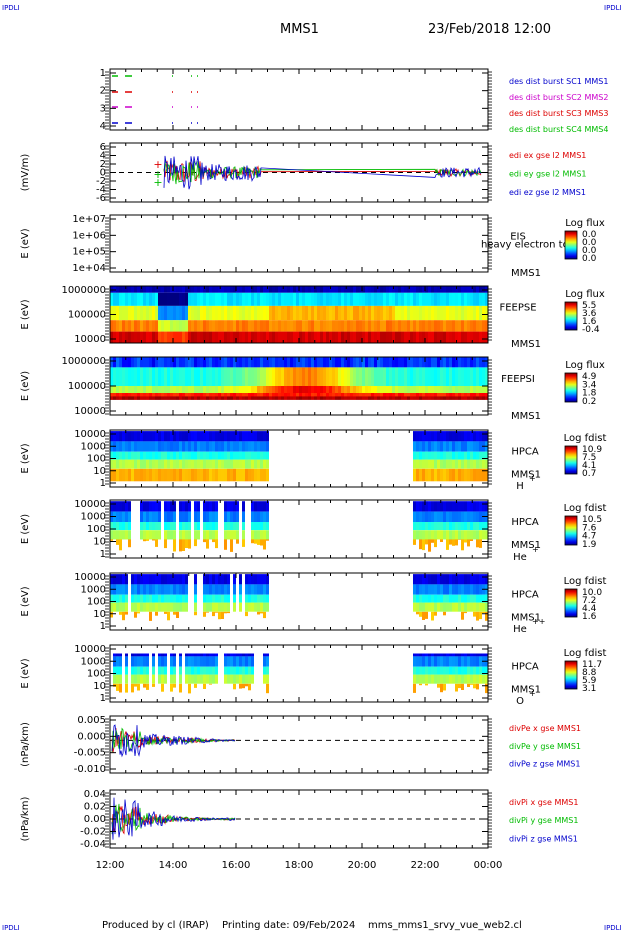 The image size is (630, 934). Describe the element at coordinates (103, 108) in the screenshot. I see `y-tick-label: 3` at that location.